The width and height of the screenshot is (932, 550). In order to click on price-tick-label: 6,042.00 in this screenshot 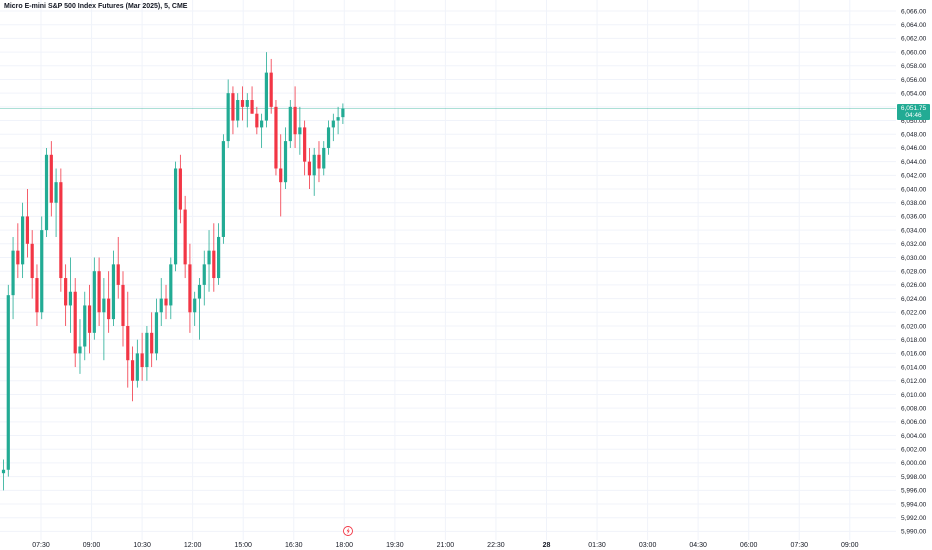, I will do `click(914, 176)`.